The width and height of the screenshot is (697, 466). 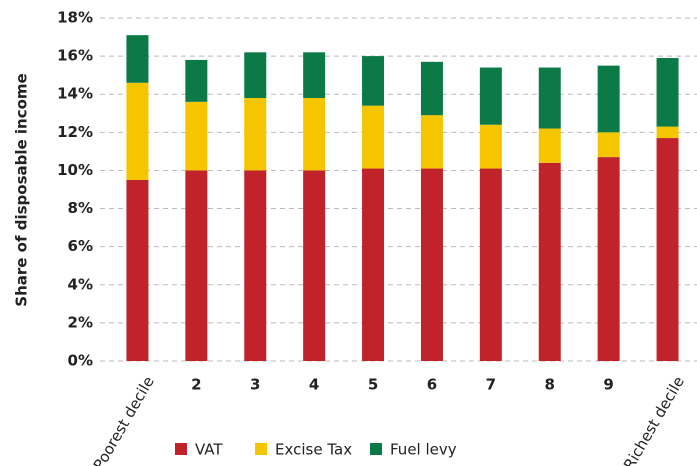 What do you see at coordinates (550, 385) in the screenshot?
I see `x-tick-label: 8` at bounding box center [550, 385].